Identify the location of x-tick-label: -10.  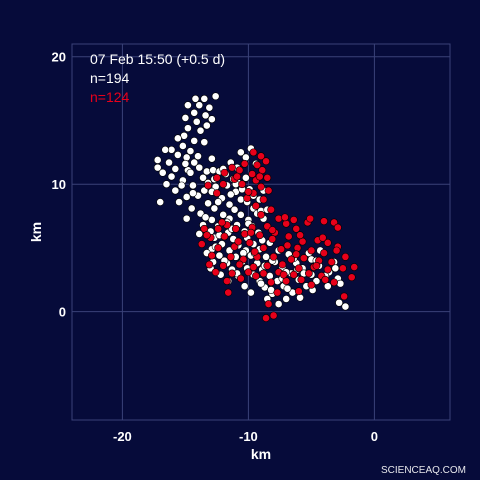
(248, 436).